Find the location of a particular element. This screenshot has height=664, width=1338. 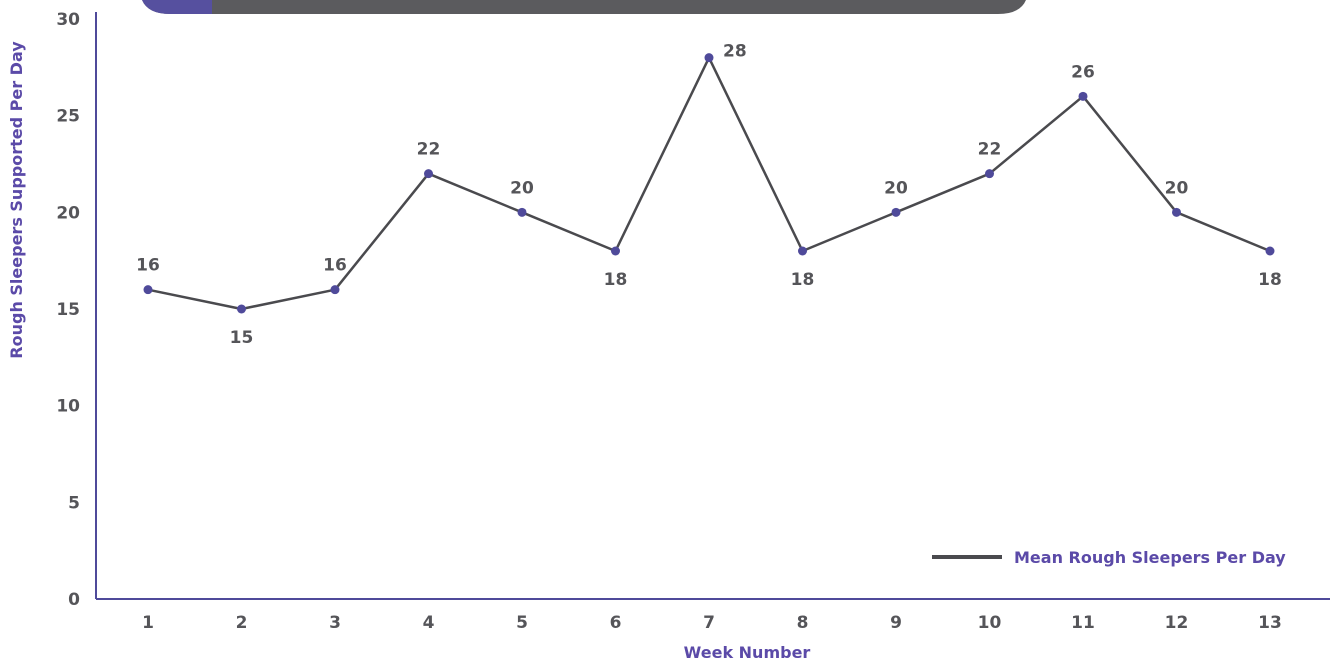

x-tick-label: 8 is located at coordinates (803, 623).